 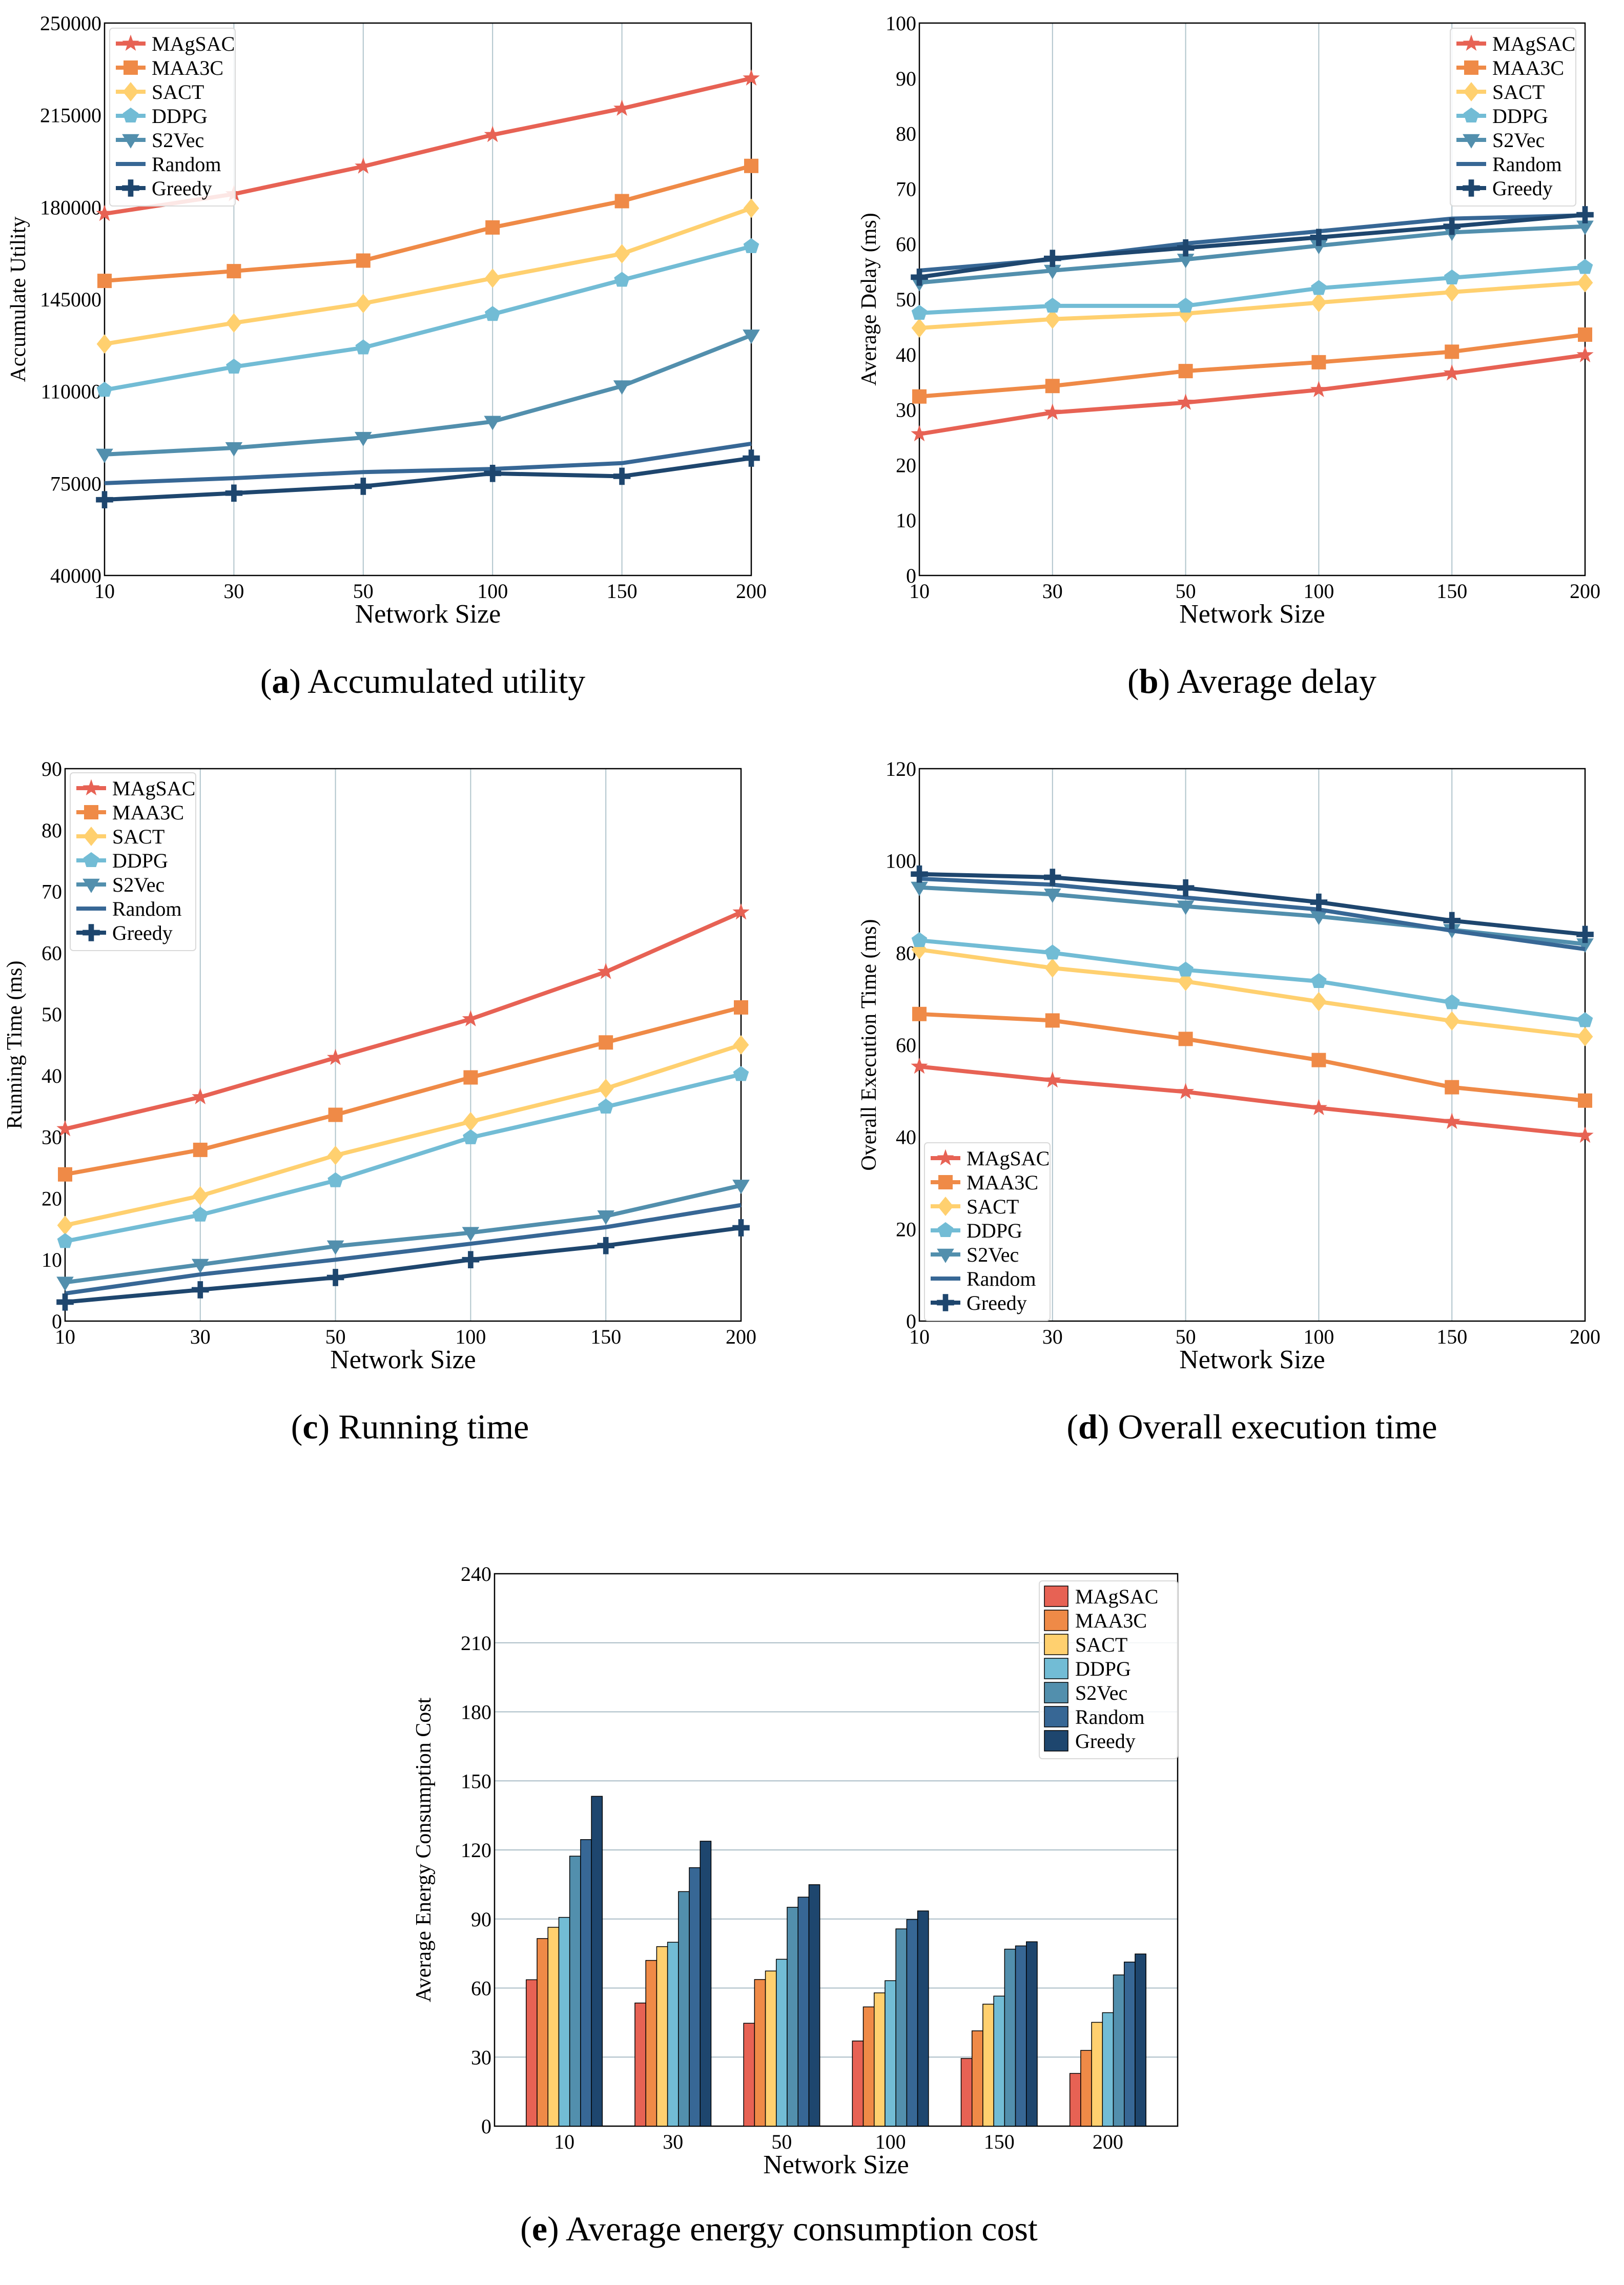 What do you see at coordinates (403, 1158) in the screenshot?
I see `series-line-ddpg` at bounding box center [403, 1158].